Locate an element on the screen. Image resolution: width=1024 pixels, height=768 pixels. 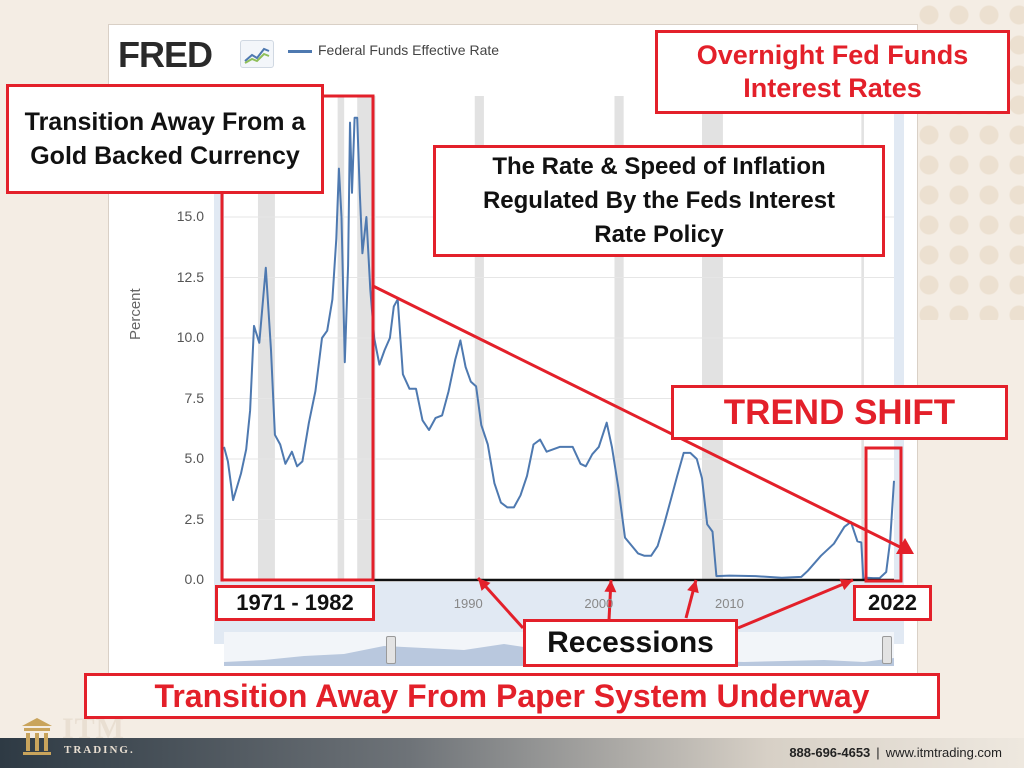
footer-bar is located at coordinates (512, 753).